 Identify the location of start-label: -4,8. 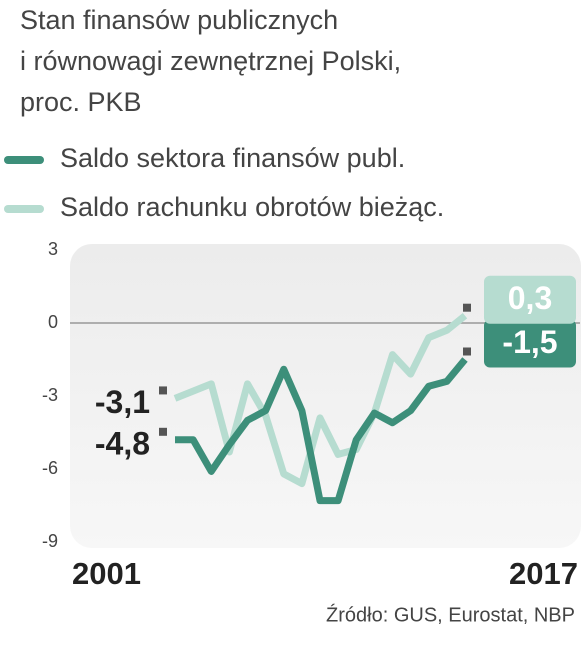
(122, 443).